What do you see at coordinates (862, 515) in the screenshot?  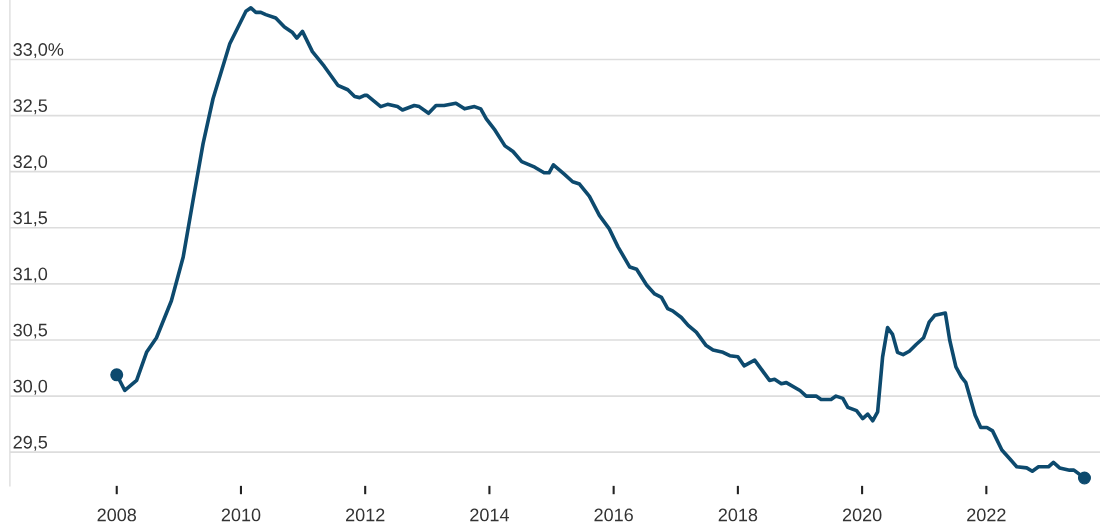 I see `x-tick-label: 2020` at bounding box center [862, 515].